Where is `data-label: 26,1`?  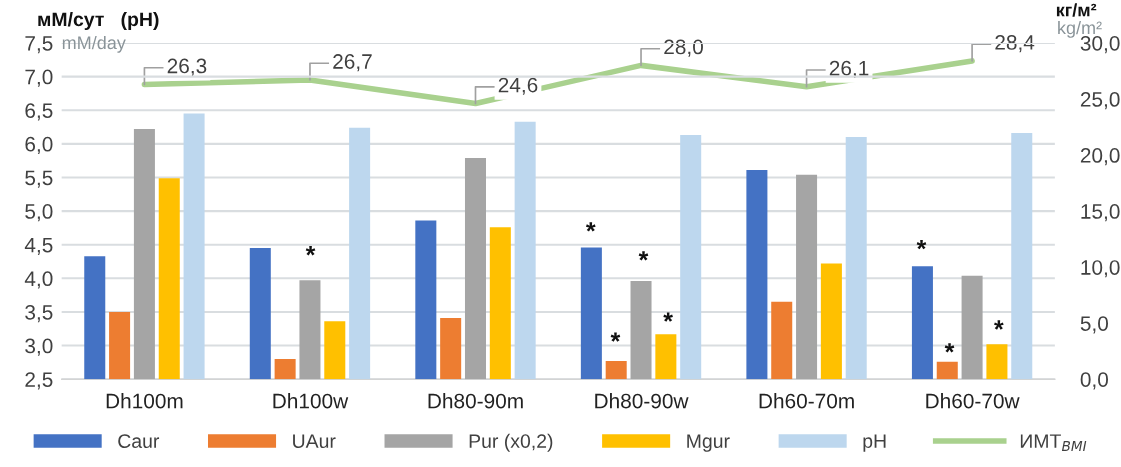
data-label: 26,1 is located at coordinates (849, 69).